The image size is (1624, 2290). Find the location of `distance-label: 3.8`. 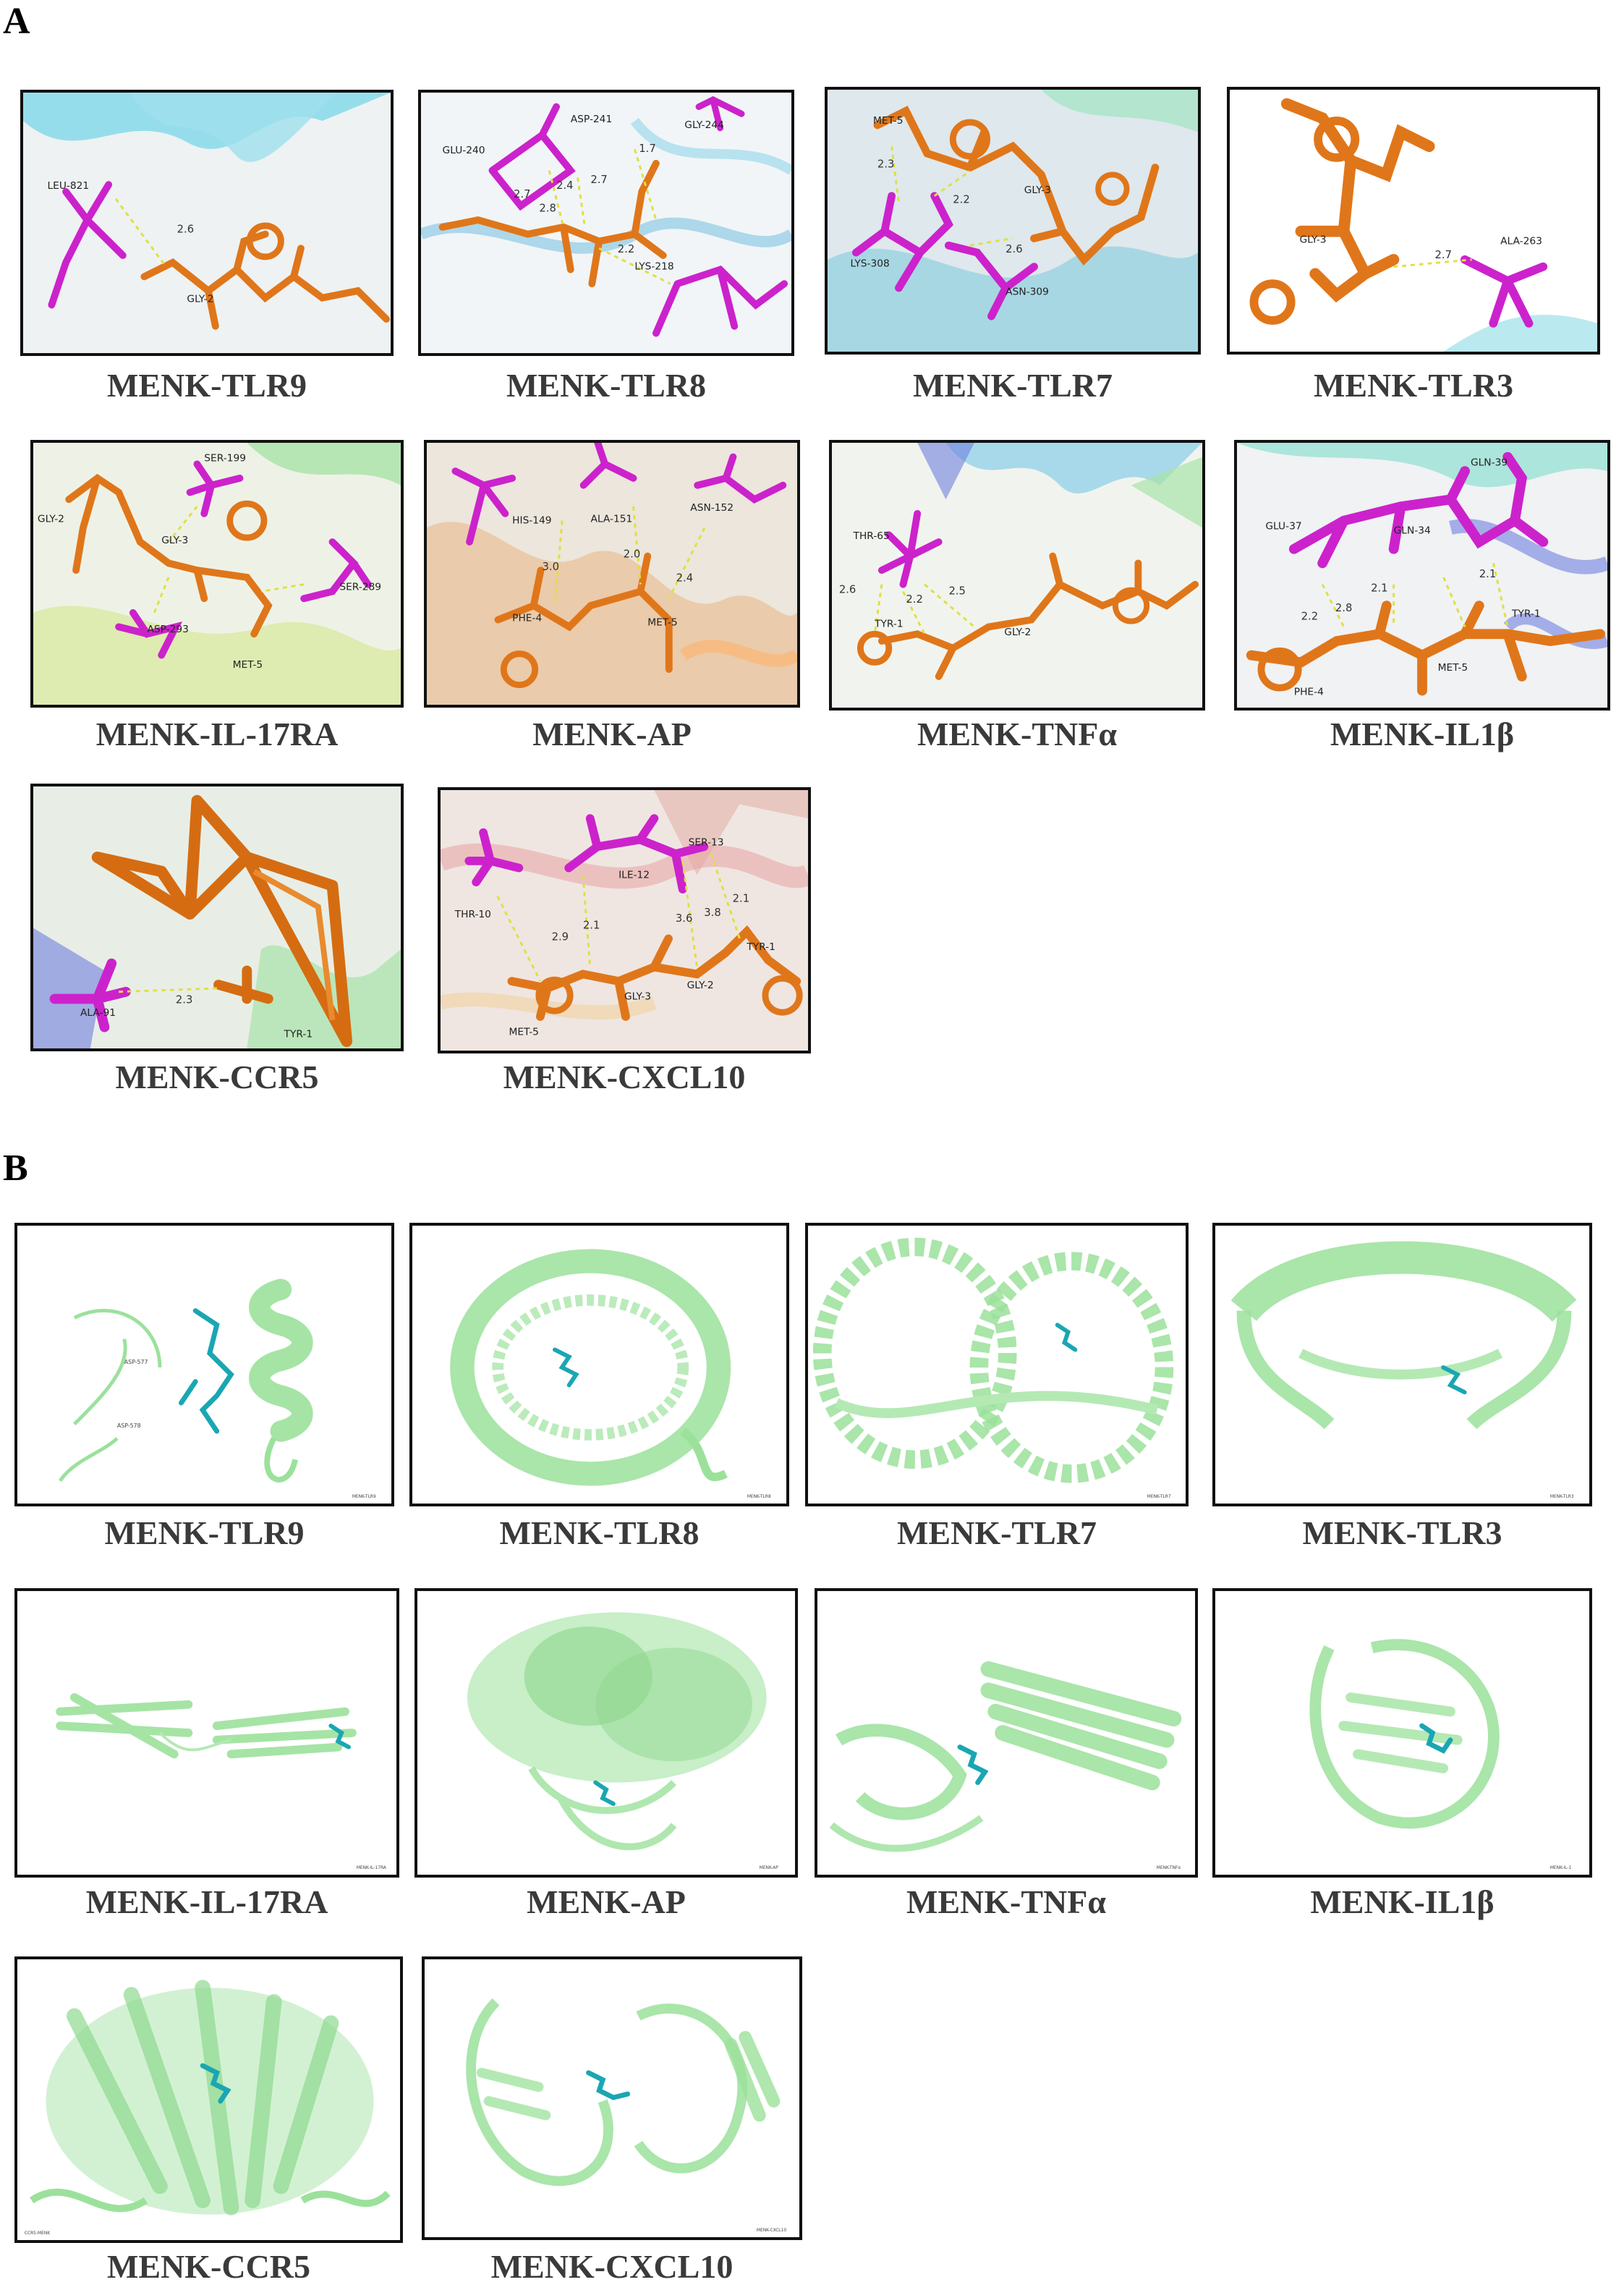

distance-label: 3.8 is located at coordinates (712, 913).